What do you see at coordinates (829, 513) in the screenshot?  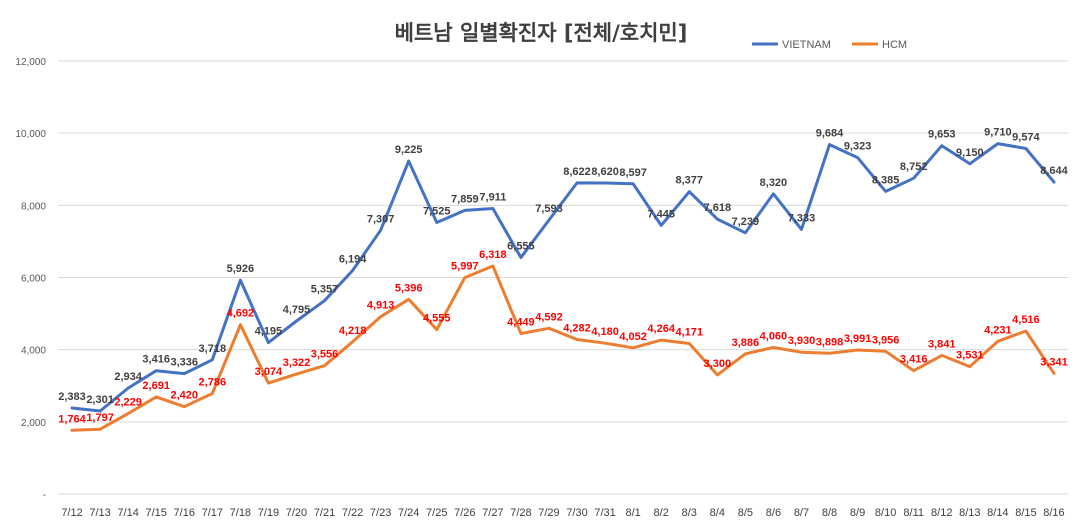 I see `x-tick-label: 8/8` at bounding box center [829, 513].